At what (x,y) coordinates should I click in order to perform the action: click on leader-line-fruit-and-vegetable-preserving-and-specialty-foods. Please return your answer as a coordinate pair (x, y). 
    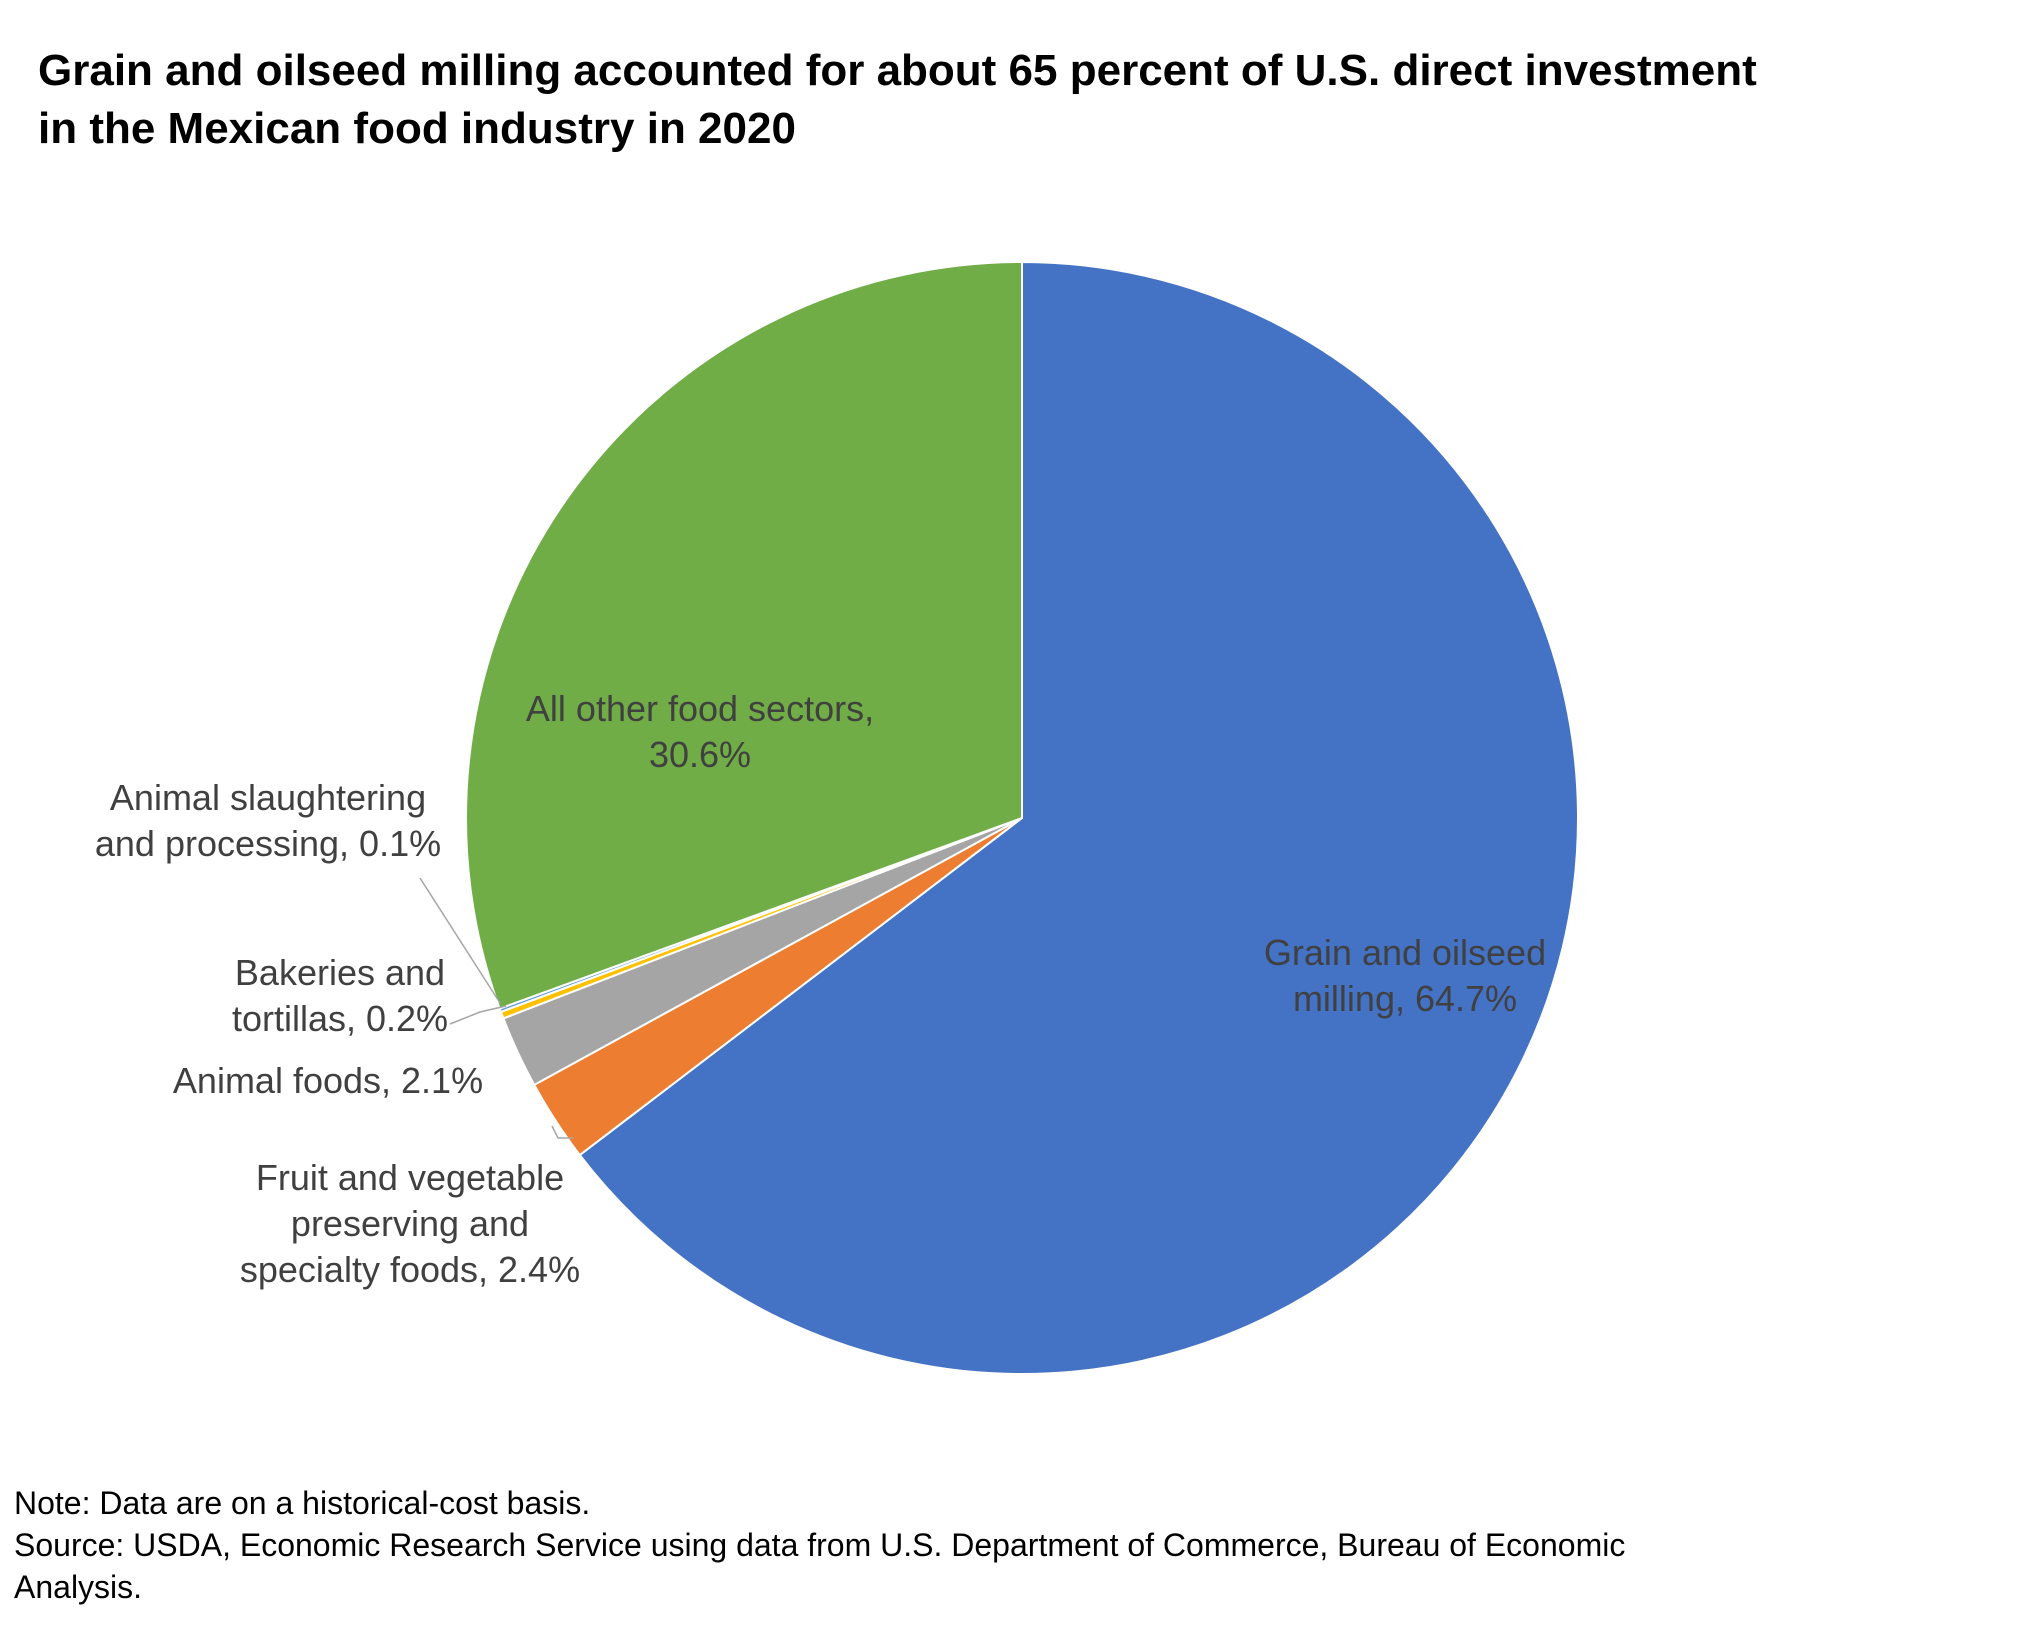
    Looking at the image, I should click on (562, 1132).